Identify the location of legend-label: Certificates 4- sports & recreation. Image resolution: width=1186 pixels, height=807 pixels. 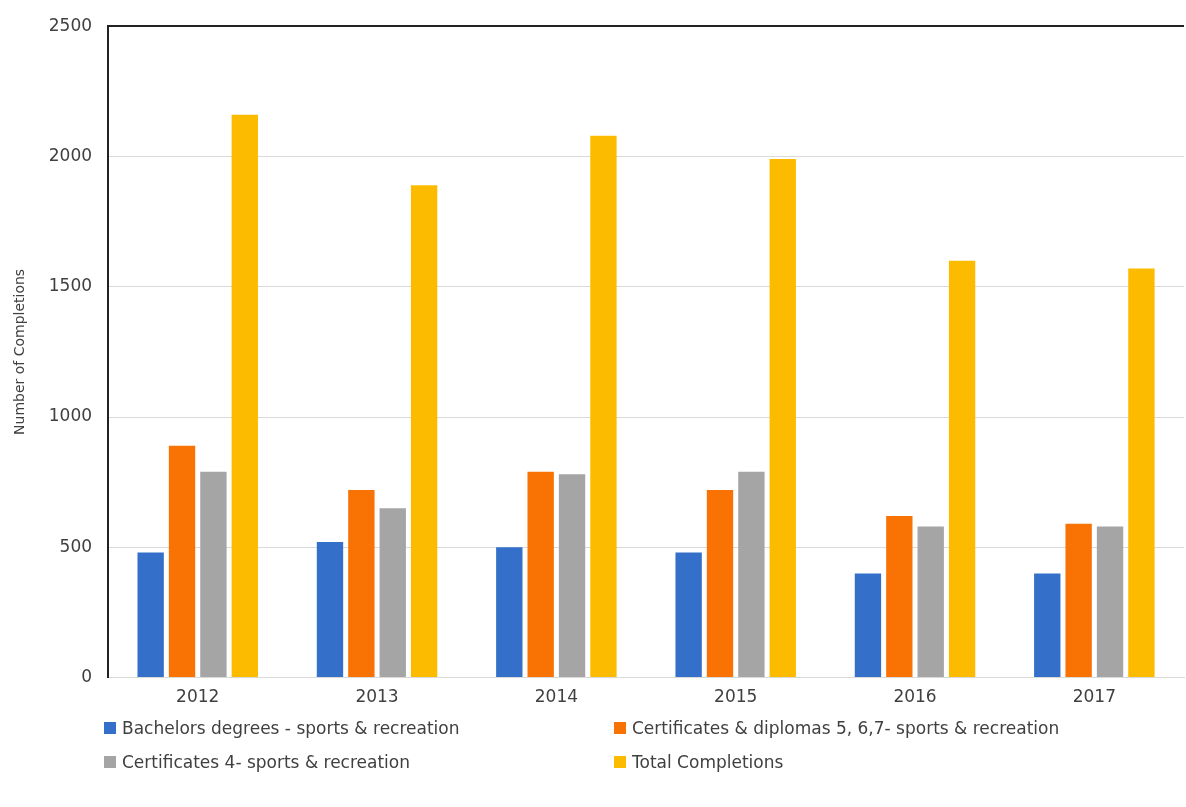
(266, 762).